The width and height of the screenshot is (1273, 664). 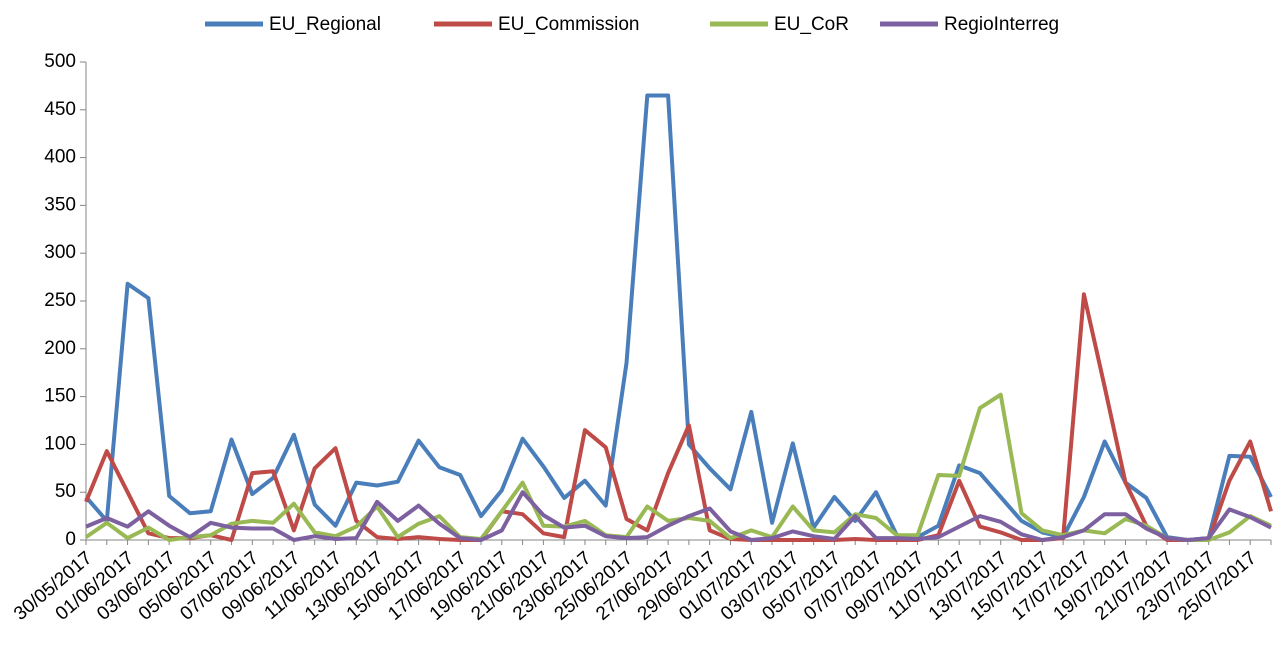 I want to click on y-tick-label: 250, so click(x=60, y=300).